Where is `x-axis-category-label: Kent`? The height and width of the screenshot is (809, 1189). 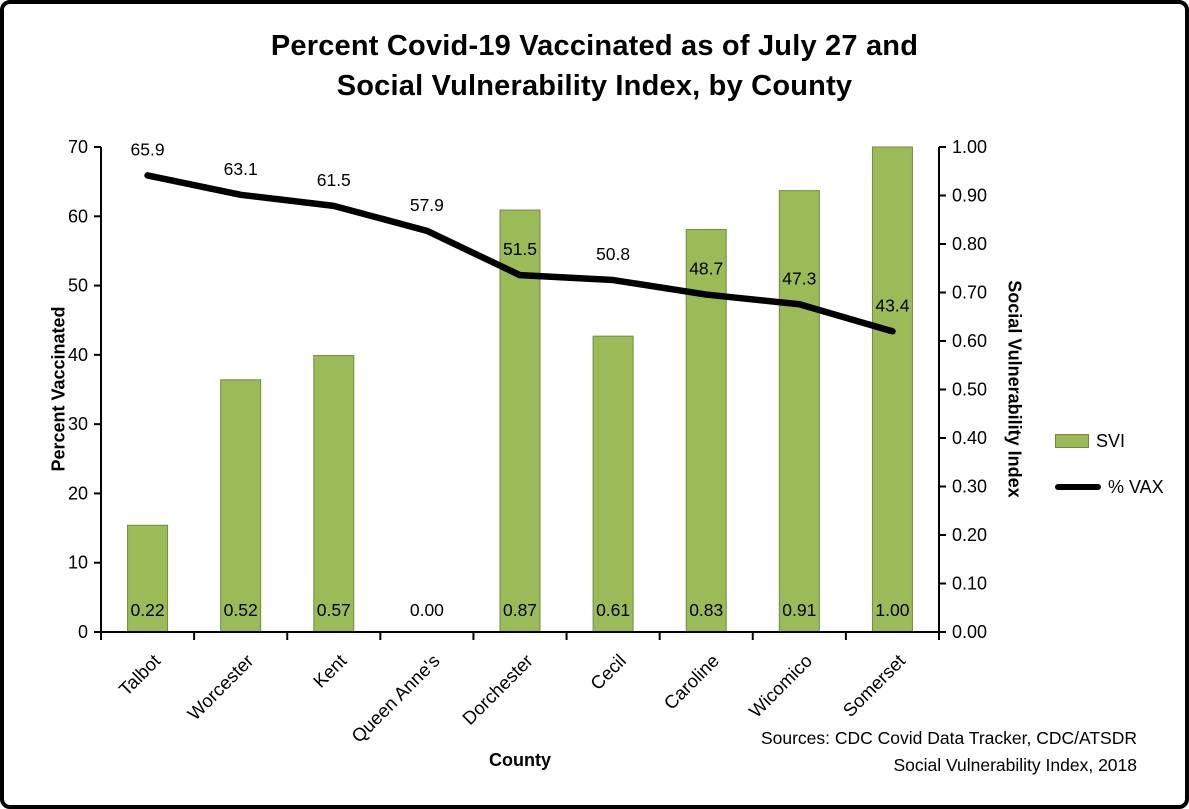 x-axis-category-label: Kent is located at coordinates (330, 671).